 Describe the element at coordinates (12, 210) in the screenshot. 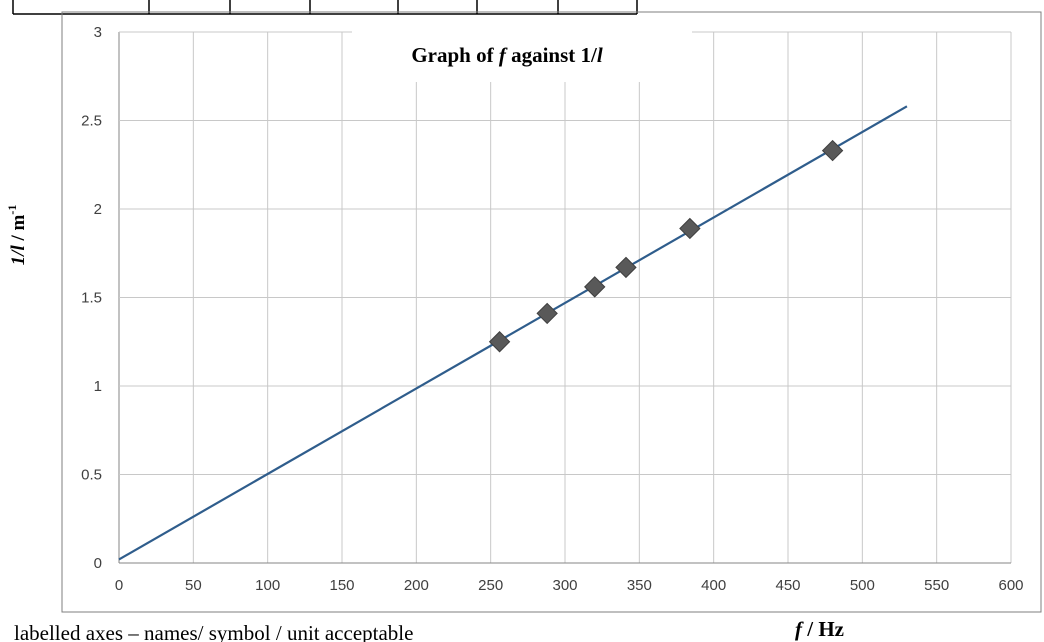

I see `y-axis-exponent: -1` at that location.